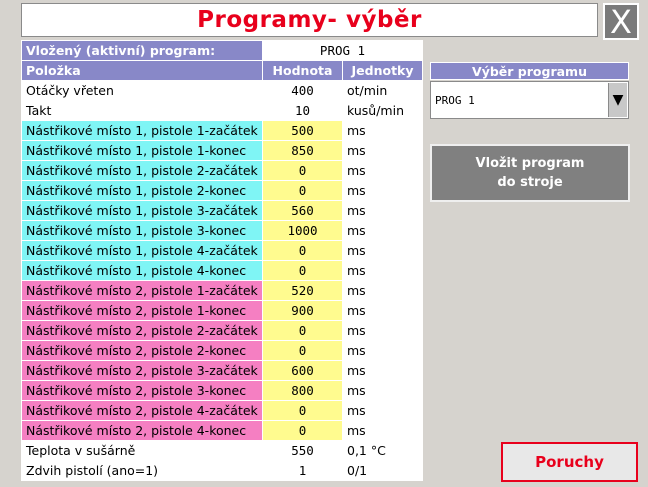  I want to click on program-select-label: Výběr programu, so click(529, 71).